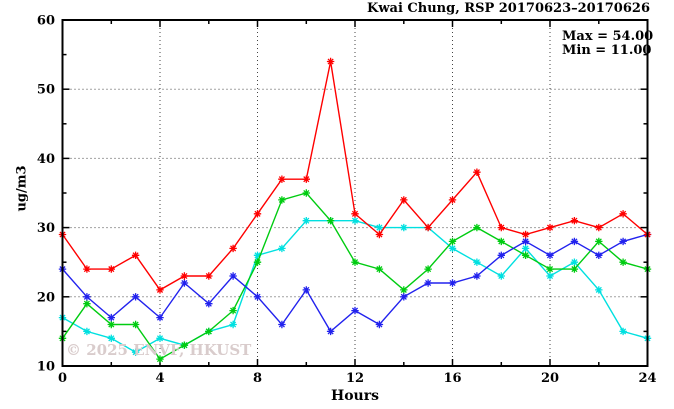  Describe the element at coordinates (355, 378) in the screenshot. I see `x-tick-label: 12` at that location.